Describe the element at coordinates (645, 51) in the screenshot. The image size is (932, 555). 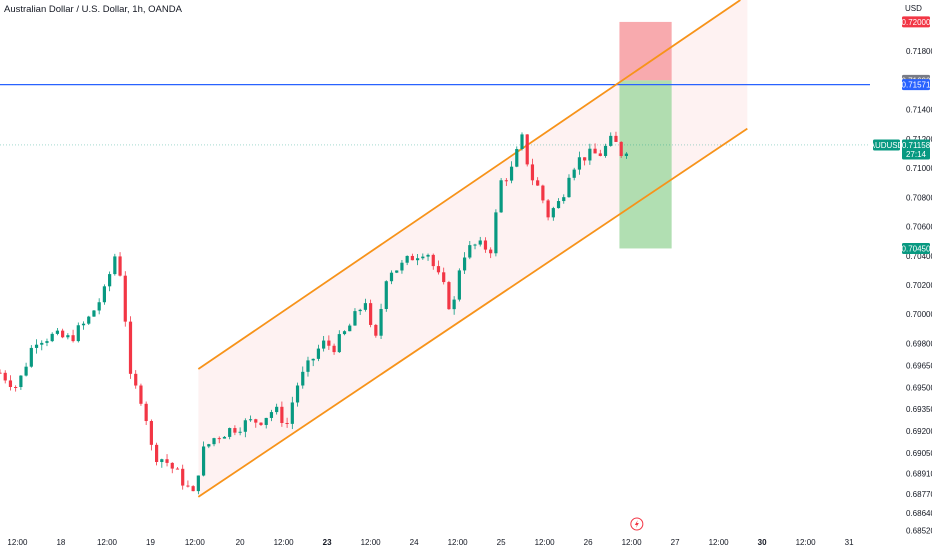
I see `stop-loss-zone` at that location.